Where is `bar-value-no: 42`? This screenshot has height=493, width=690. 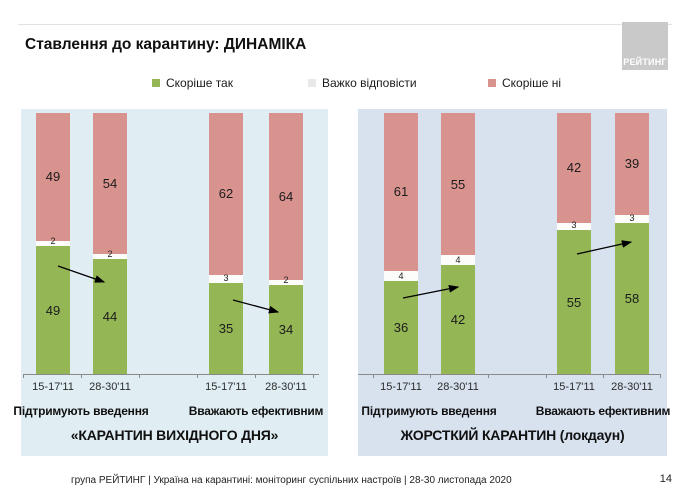
bar-value-no: 42 is located at coordinates (574, 168).